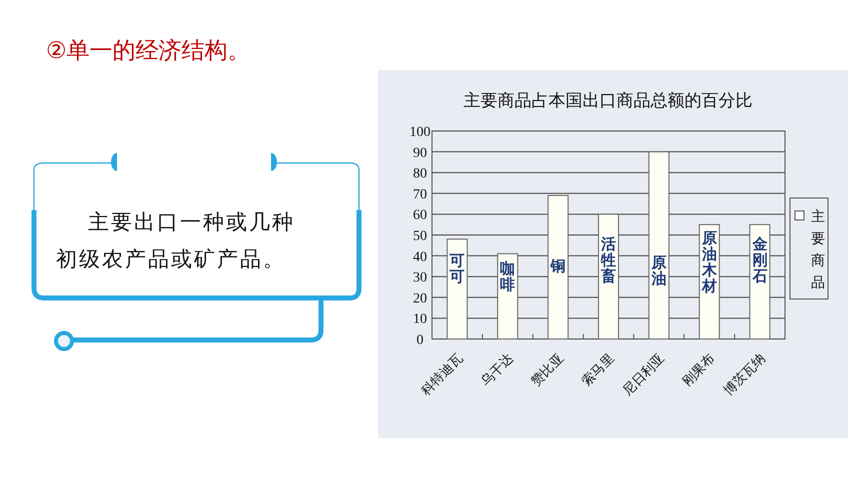 This screenshot has height=484, width=860. What do you see at coordinates (709, 262) in the screenshot?
I see `annotation: 原油木材` at bounding box center [709, 262].